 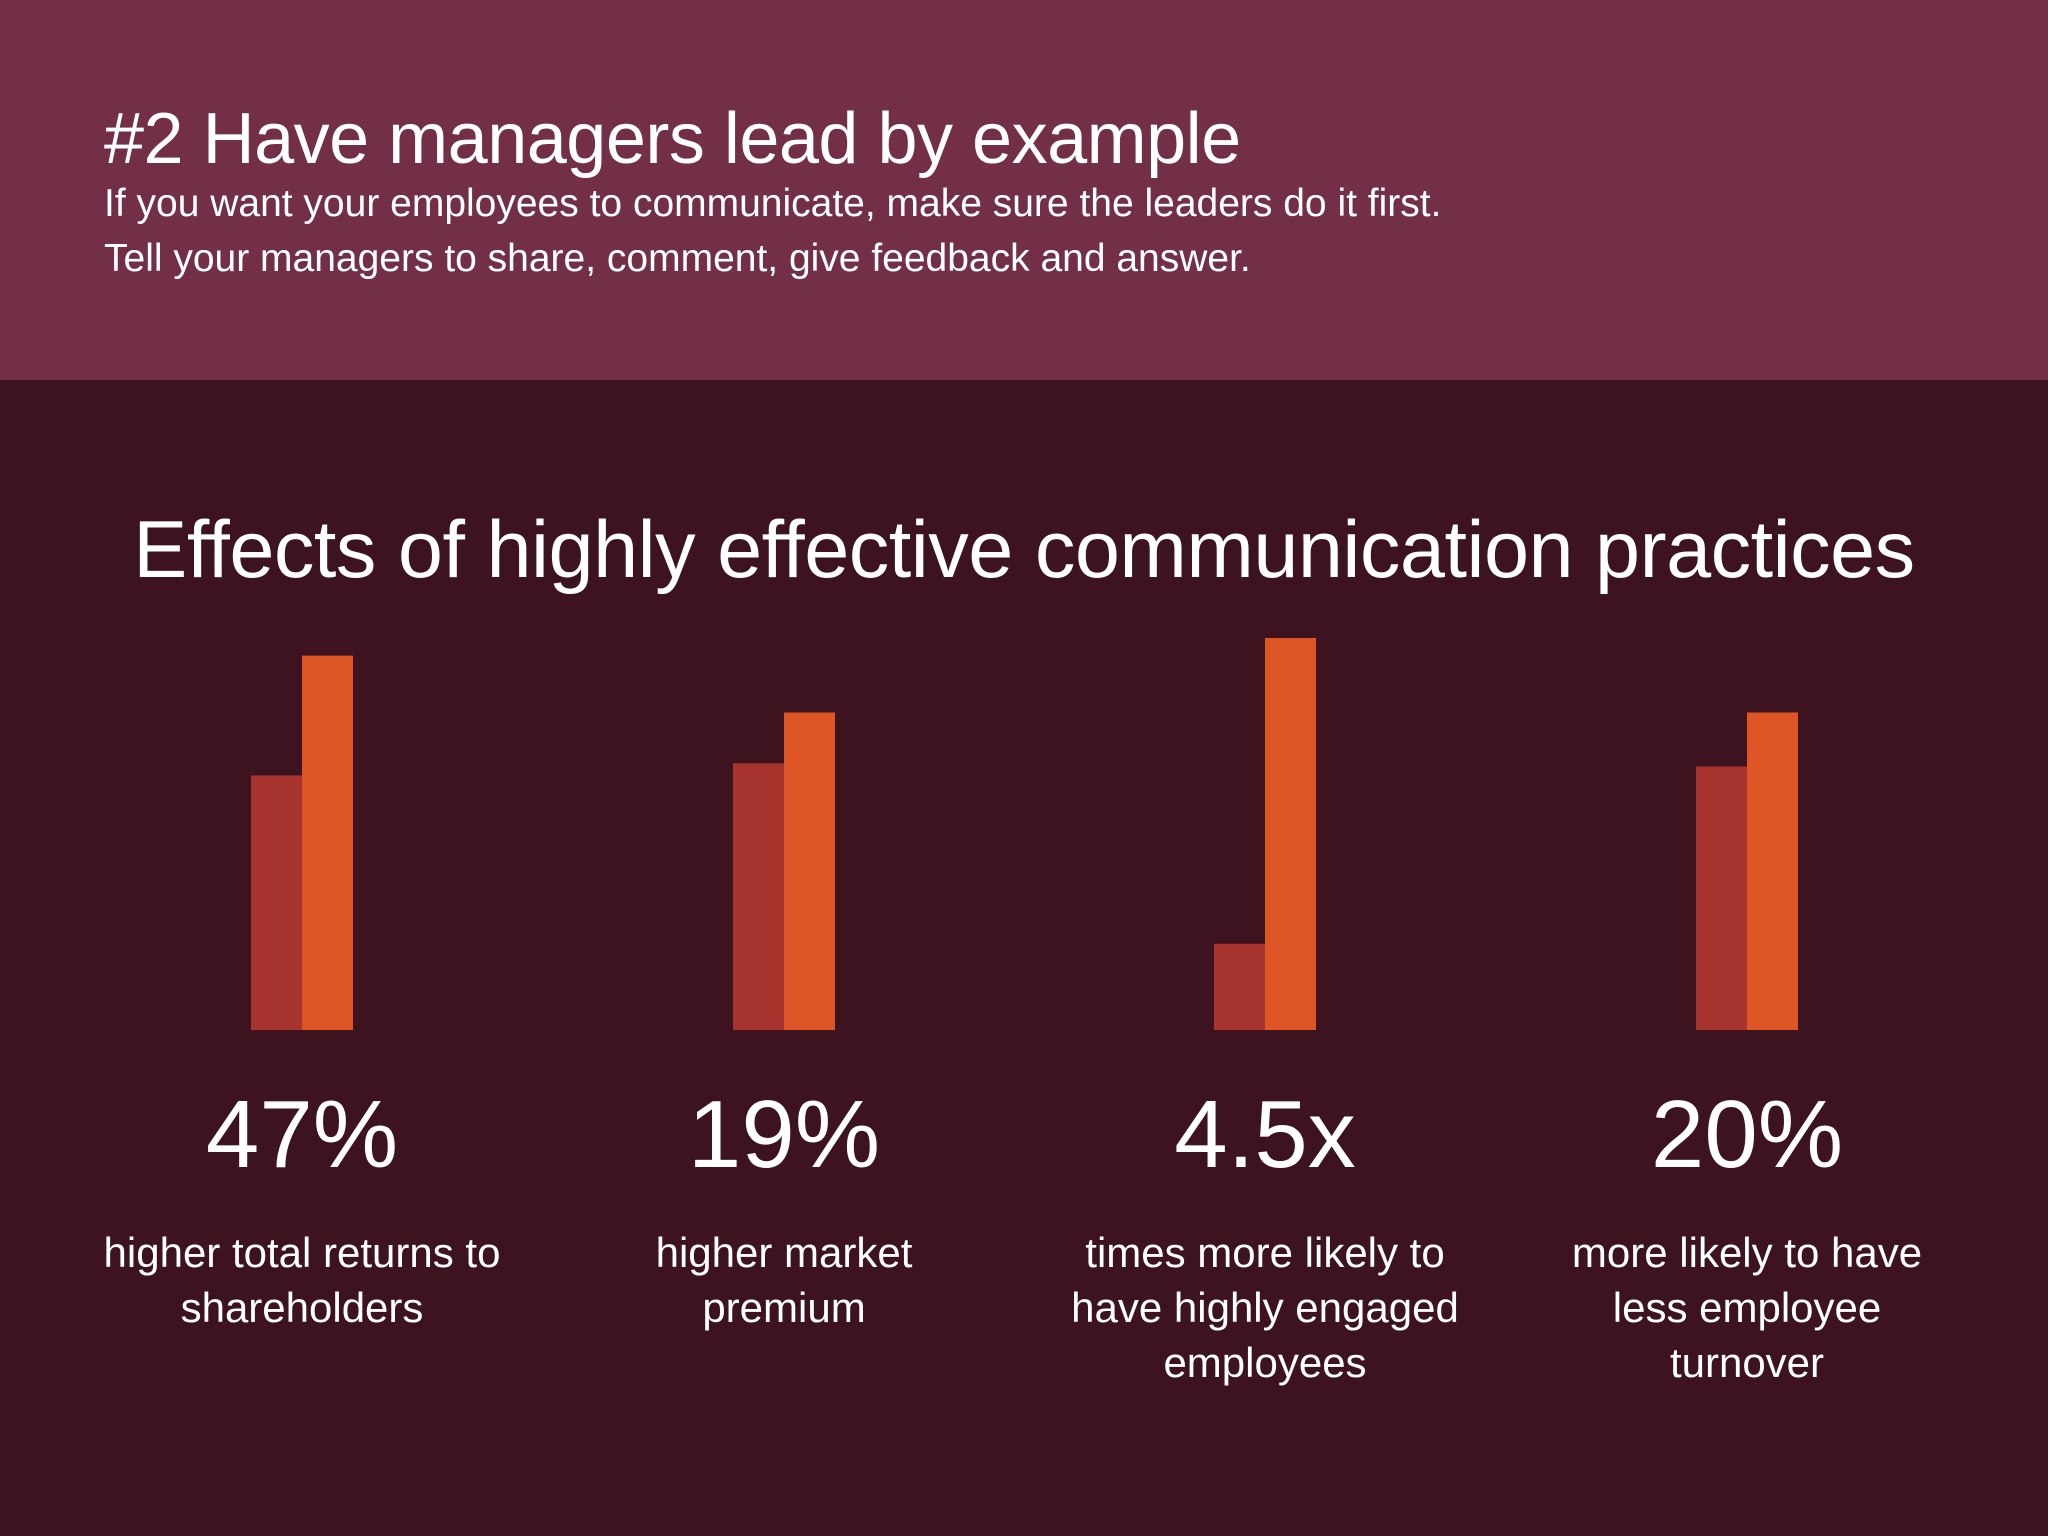 What do you see at coordinates (784, 1280) in the screenshot?
I see `stat-label: higher market premium` at bounding box center [784, 1280].